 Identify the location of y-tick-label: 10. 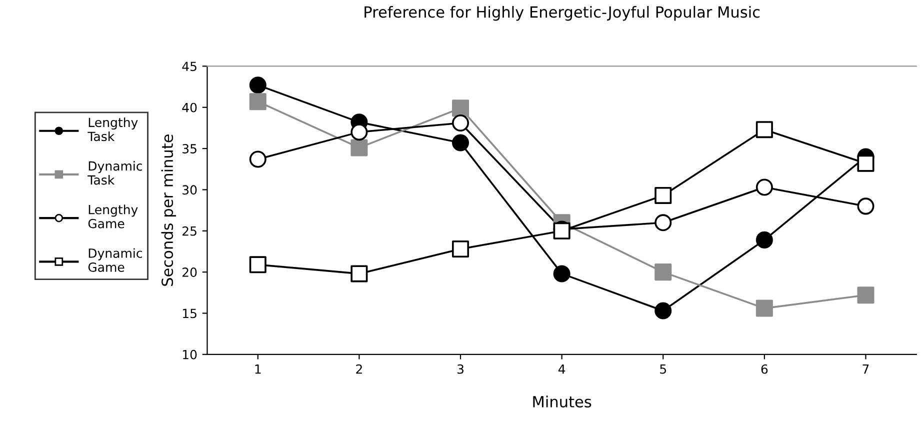
(189, 355).